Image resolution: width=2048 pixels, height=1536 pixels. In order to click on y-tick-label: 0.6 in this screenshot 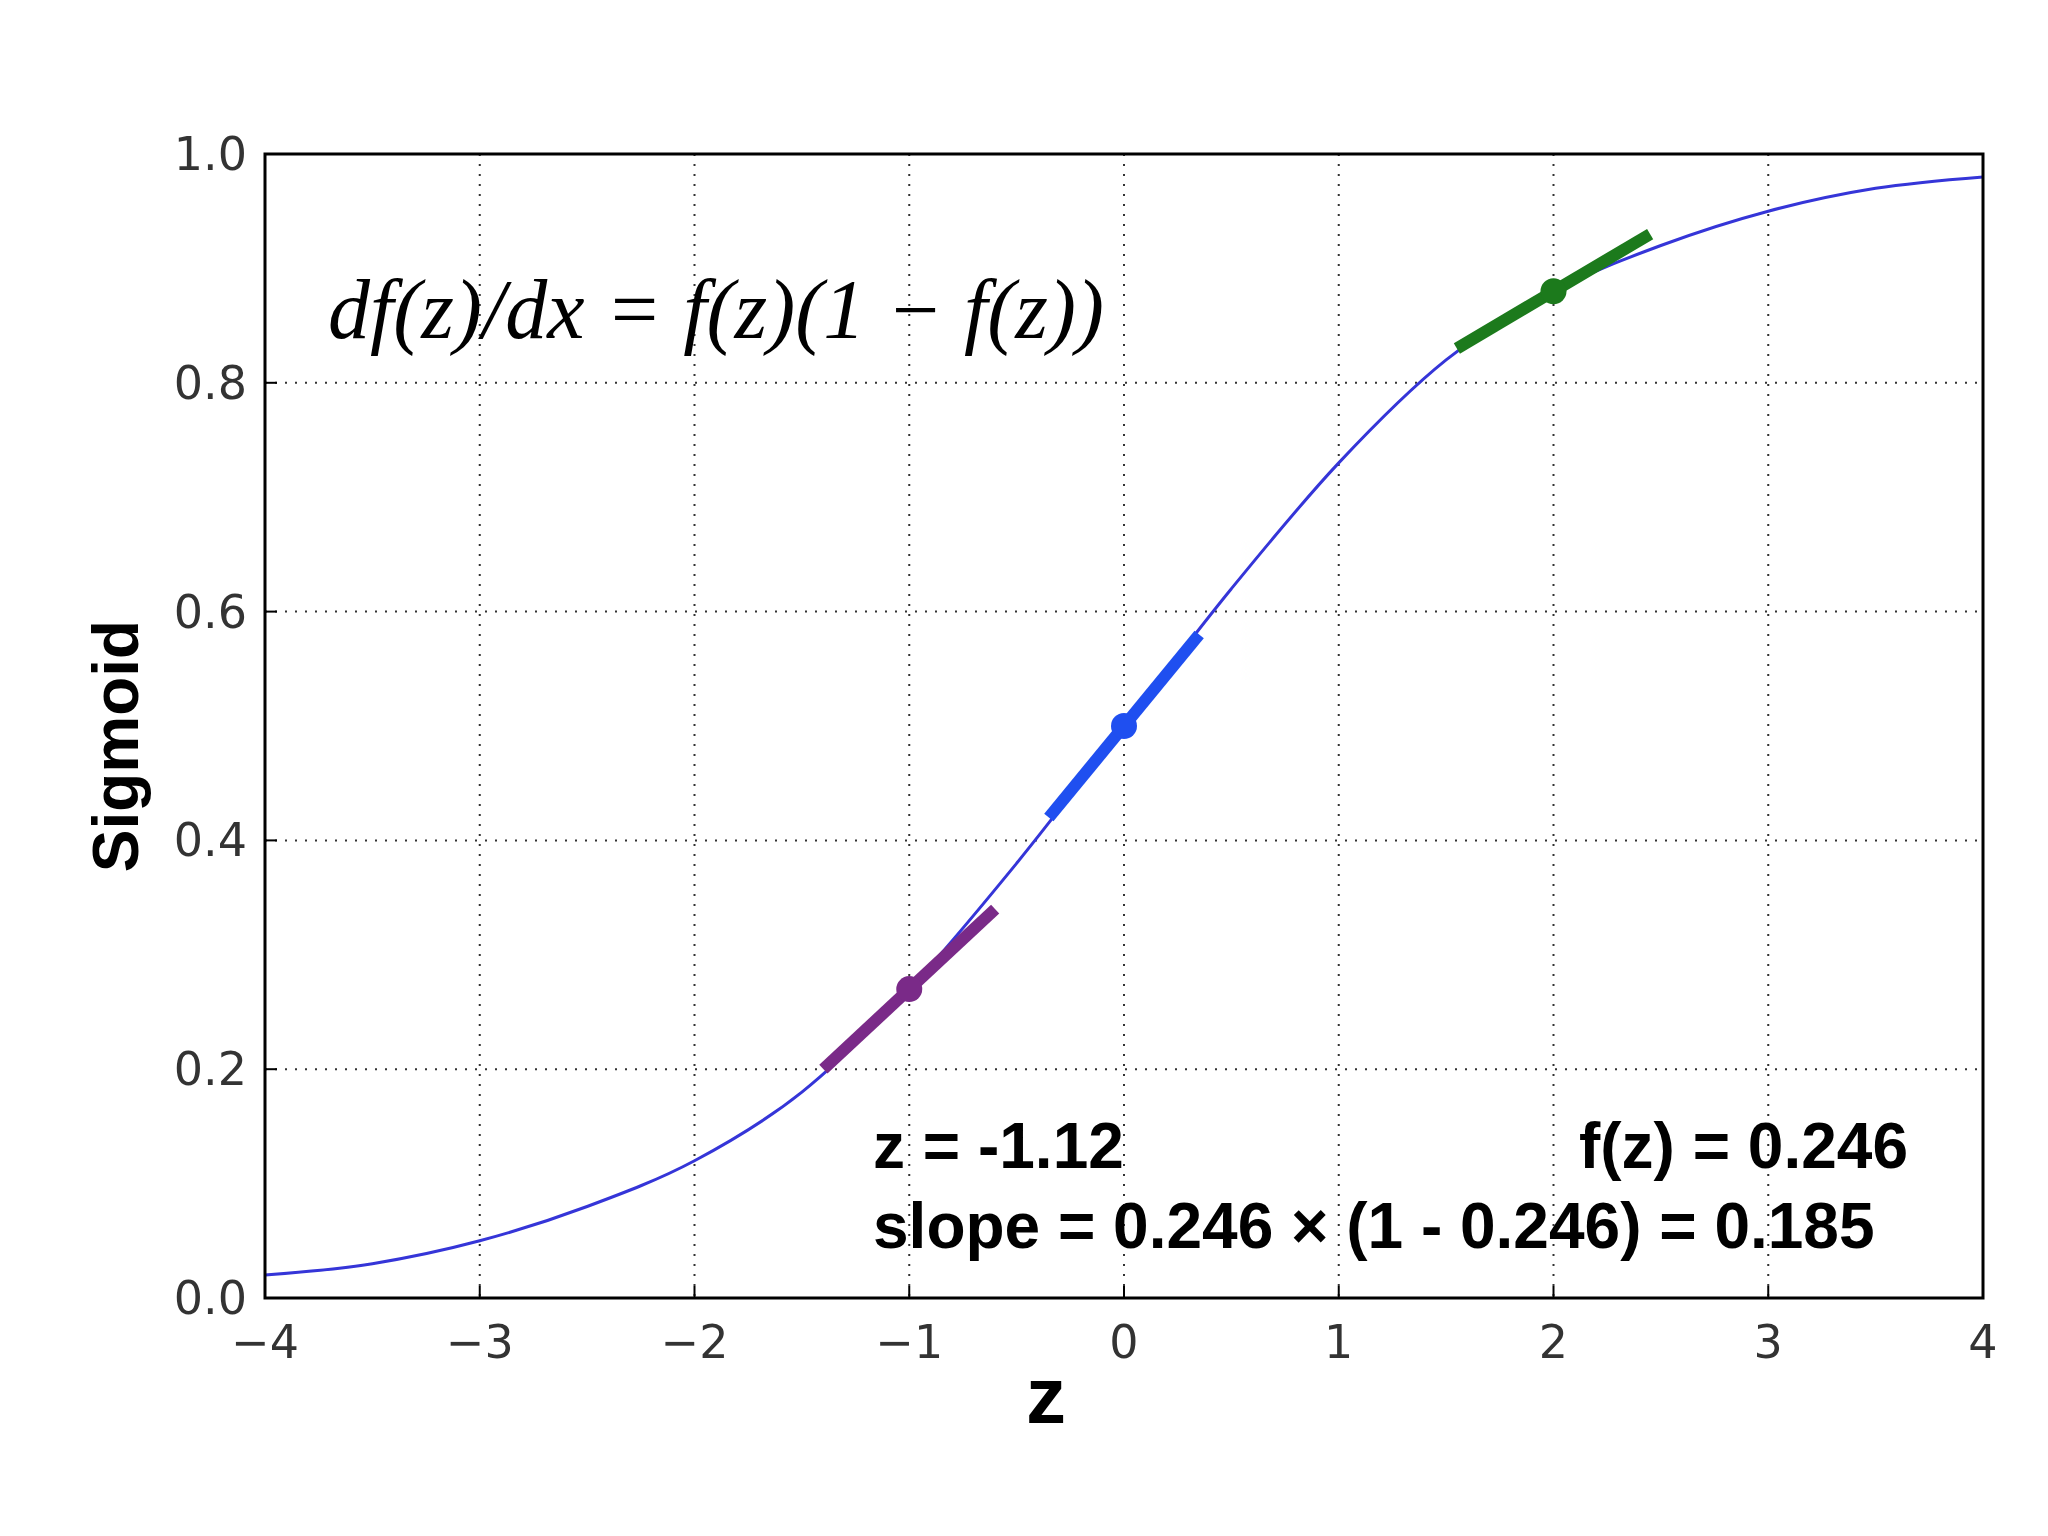, I will do `click(210, 611)`.